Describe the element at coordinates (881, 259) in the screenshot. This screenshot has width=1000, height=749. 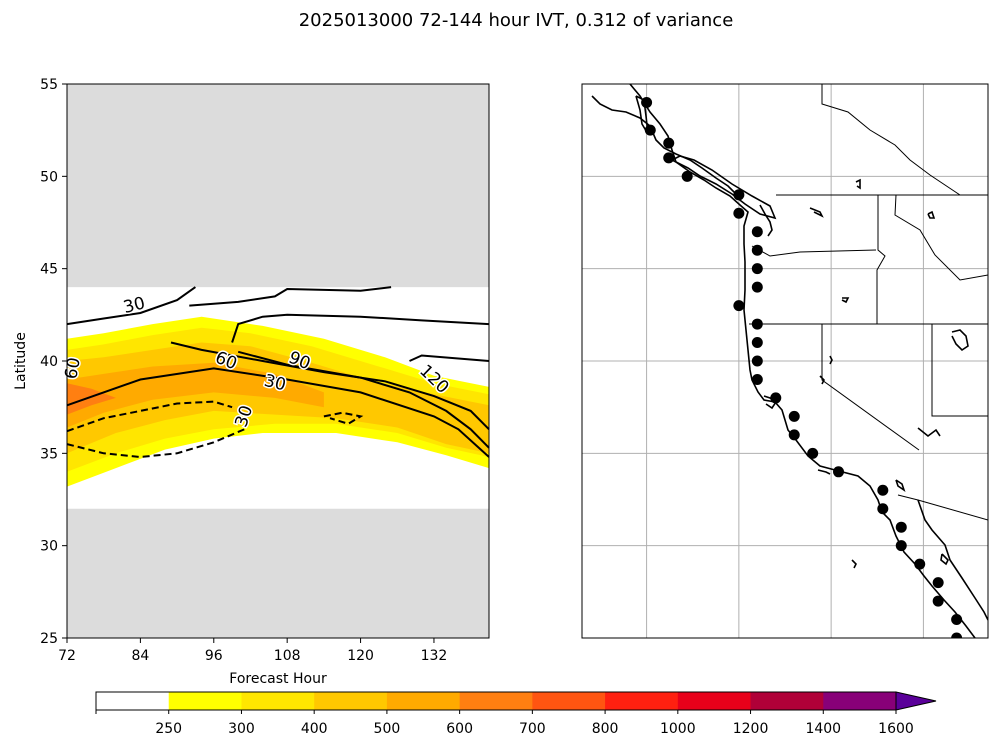
I see `idaho-west-border` at that location.